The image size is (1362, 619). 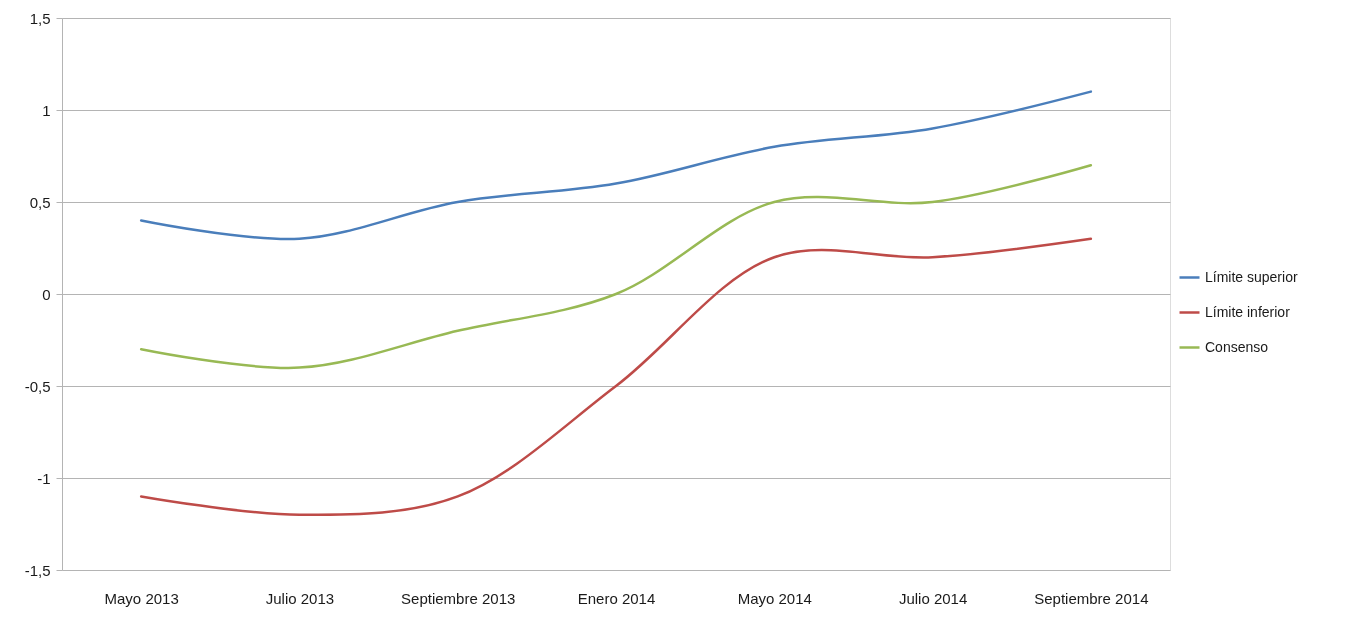 What do you see at coordinates (1237, 346) in the screenshot?
I see `legend-label: Consenso` at bounding box center [1237, 346].